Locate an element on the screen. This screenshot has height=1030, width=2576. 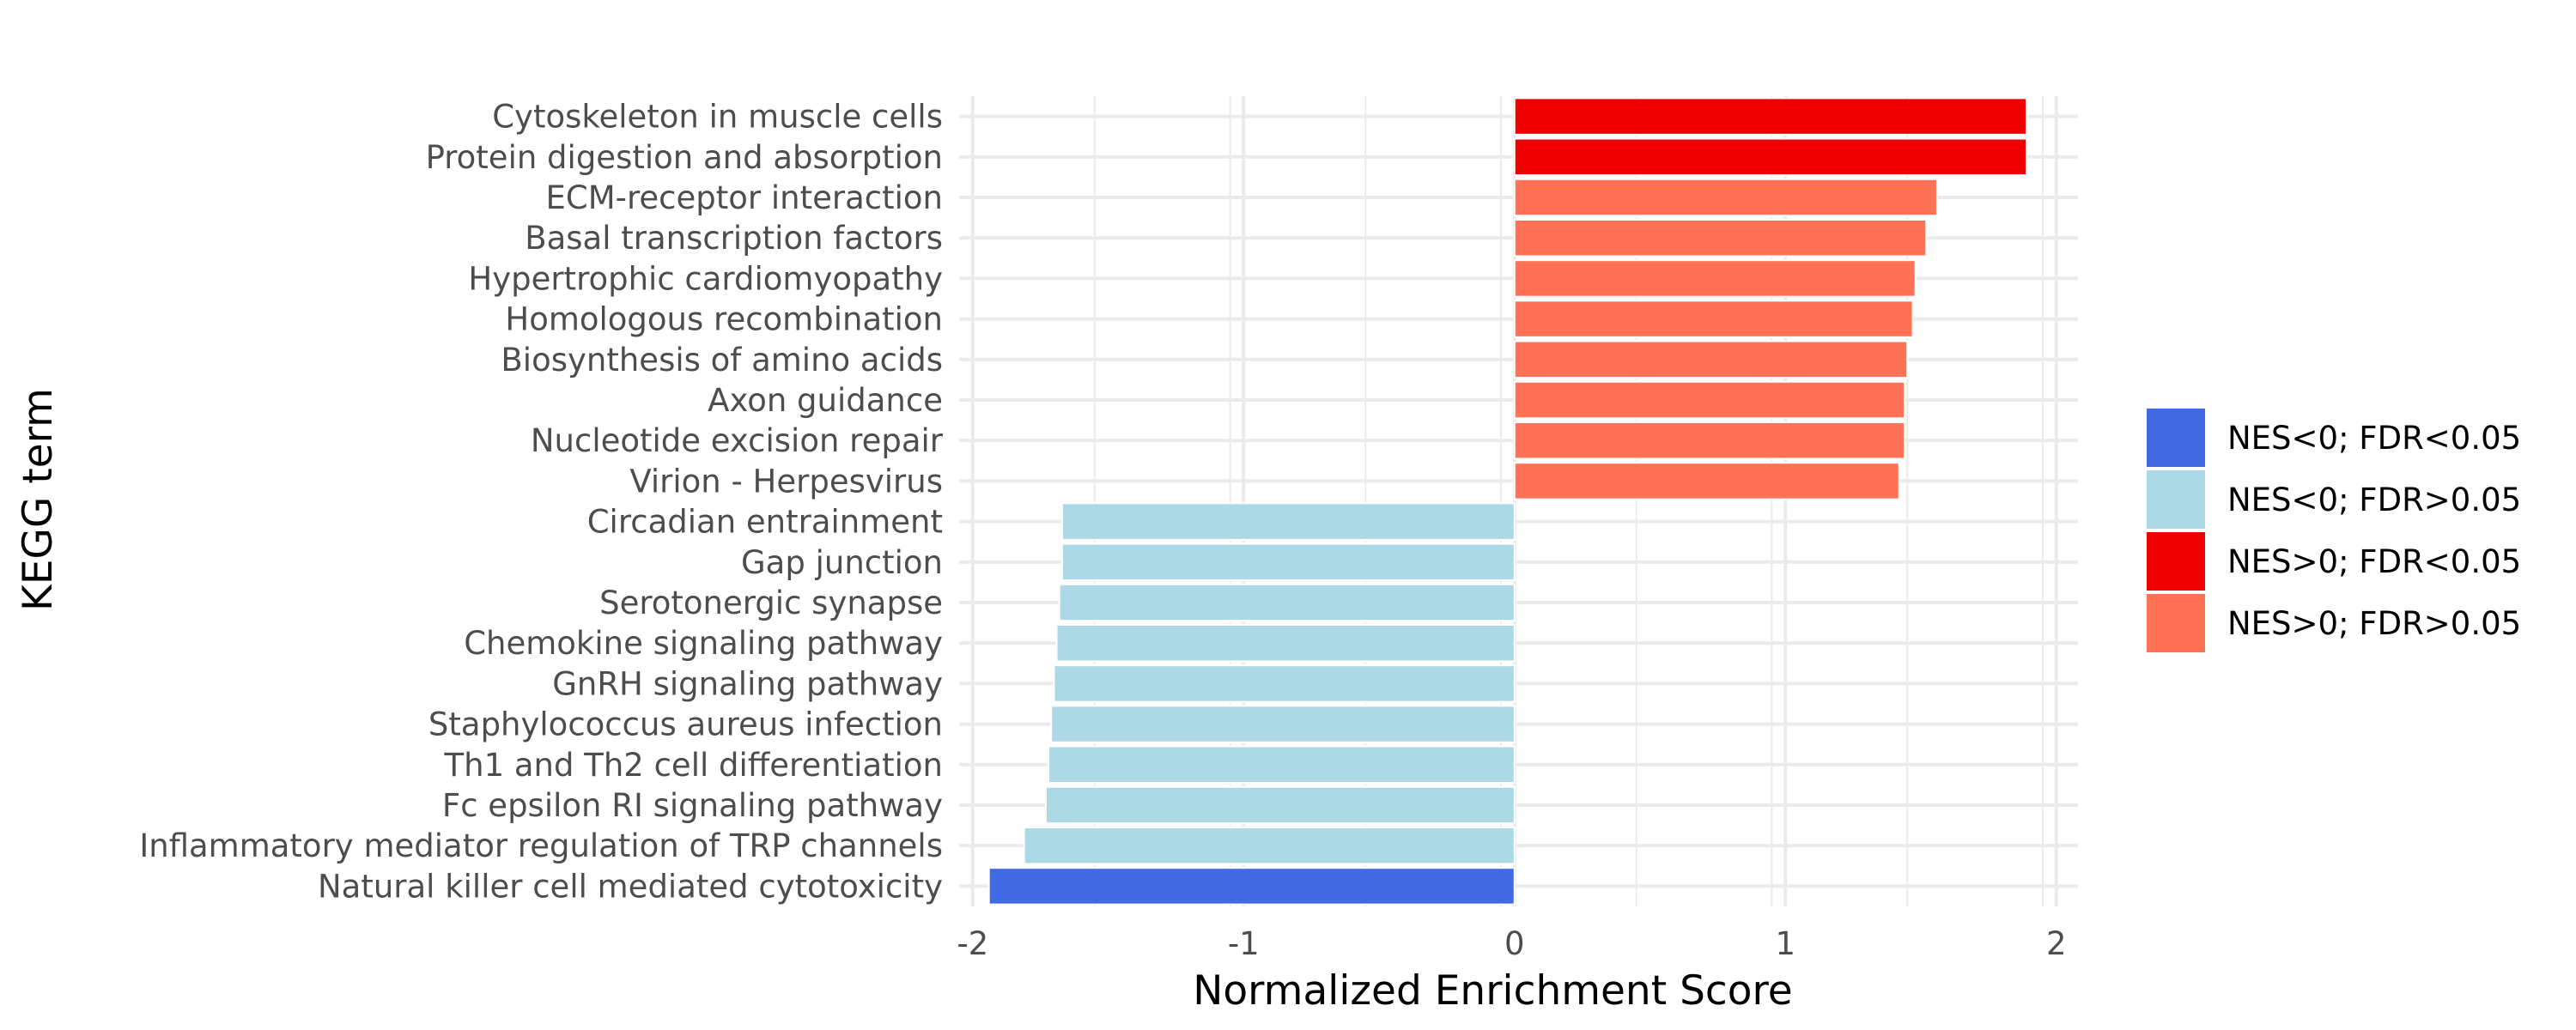
category-label: Hypertrophic cardiomyopathy is located at coordinates (705, 278).